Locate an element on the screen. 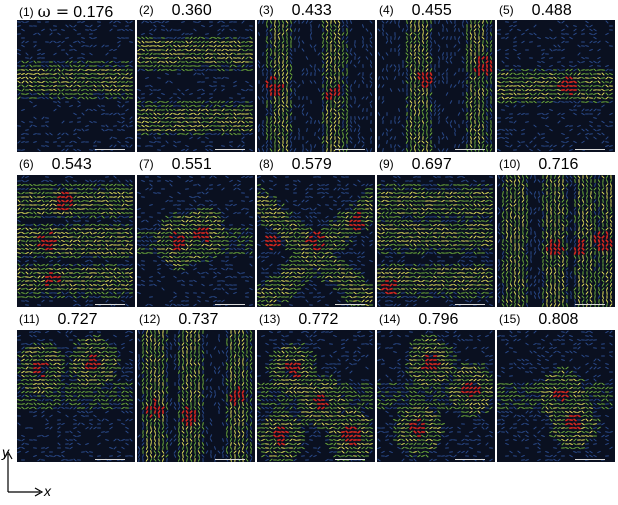  panel-index: (9) is located at coordinates (386, 164).